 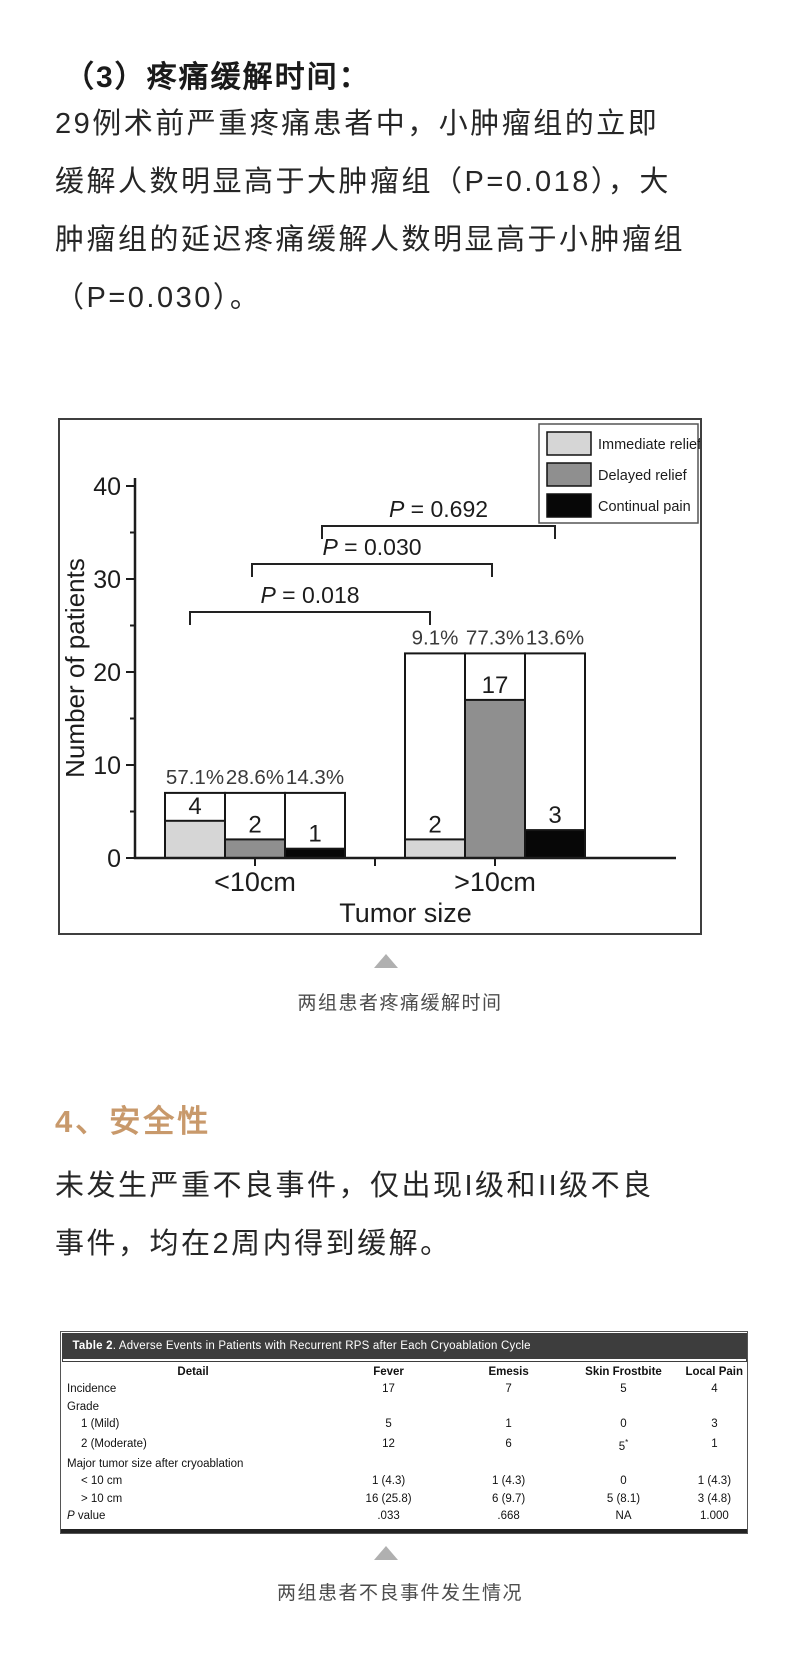 I want to click on y-tick-label: 20, so click(x=107, y=673).